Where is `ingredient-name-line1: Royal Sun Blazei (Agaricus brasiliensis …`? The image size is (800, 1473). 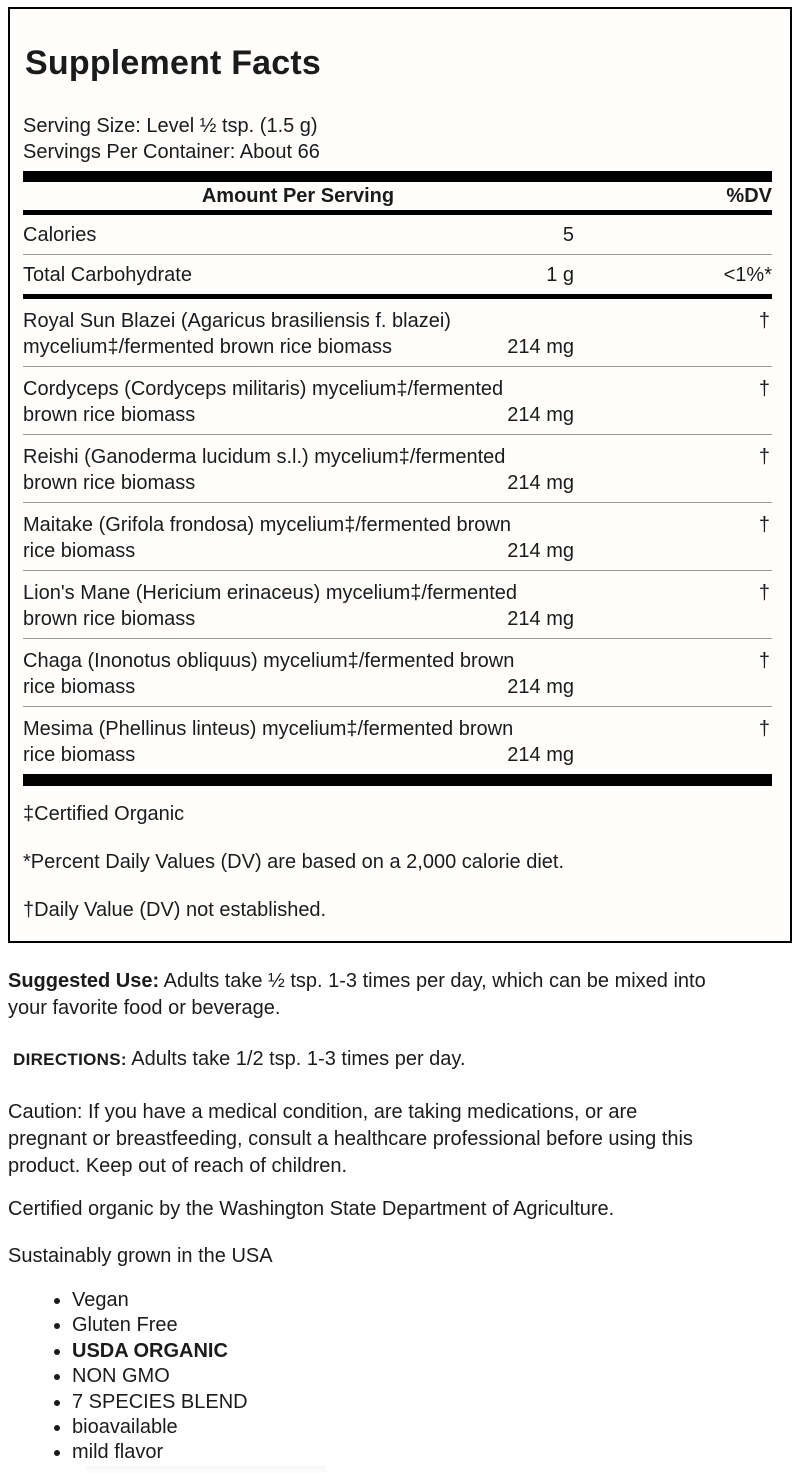
ingredient-name-line1: Royal Sun Blazei (Agaricus brasiliensis … is located at coordinates (237, 321).